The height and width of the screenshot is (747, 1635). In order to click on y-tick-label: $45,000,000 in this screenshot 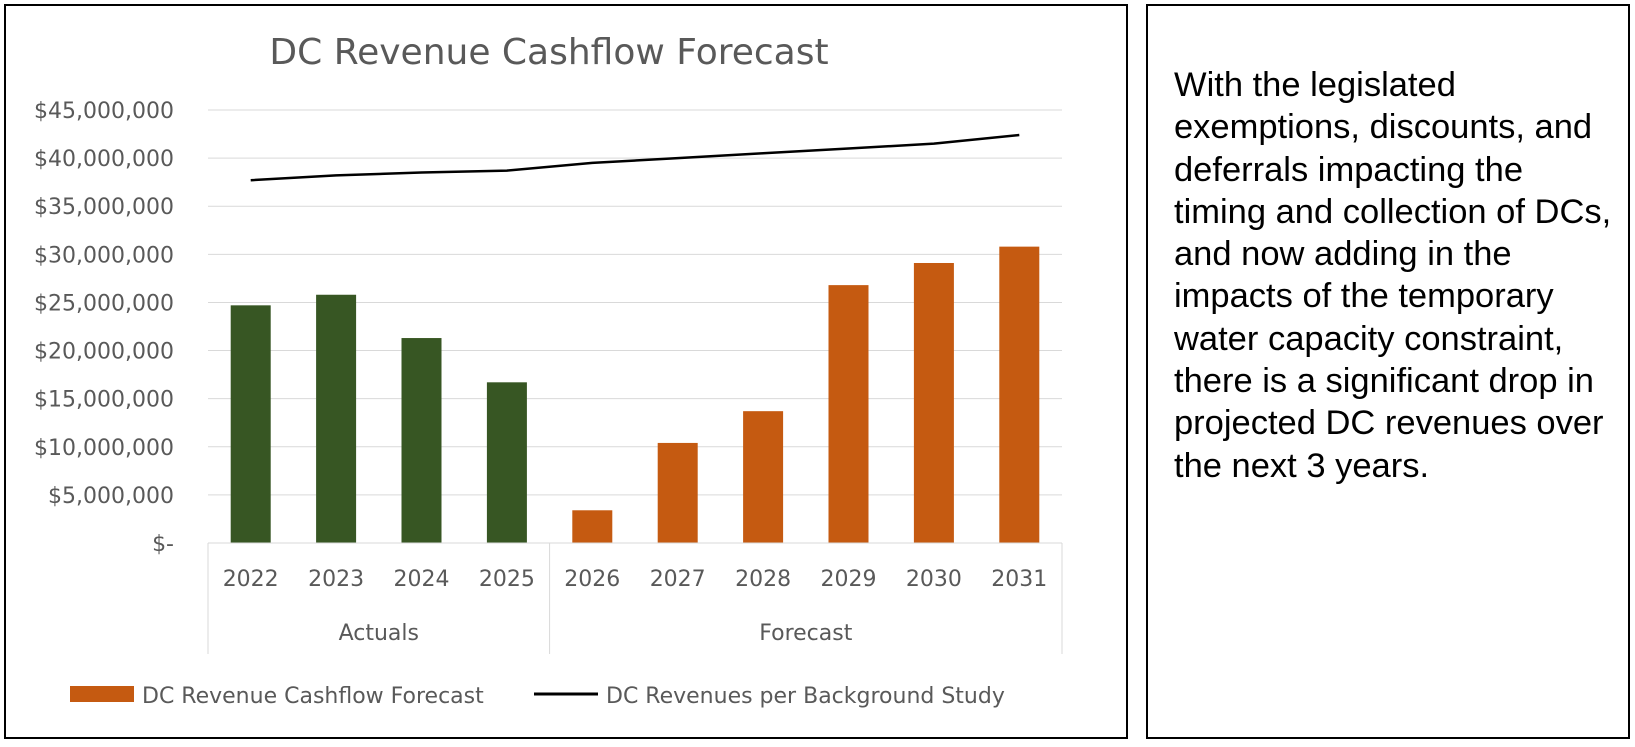, I will do `click(104, 111)`.